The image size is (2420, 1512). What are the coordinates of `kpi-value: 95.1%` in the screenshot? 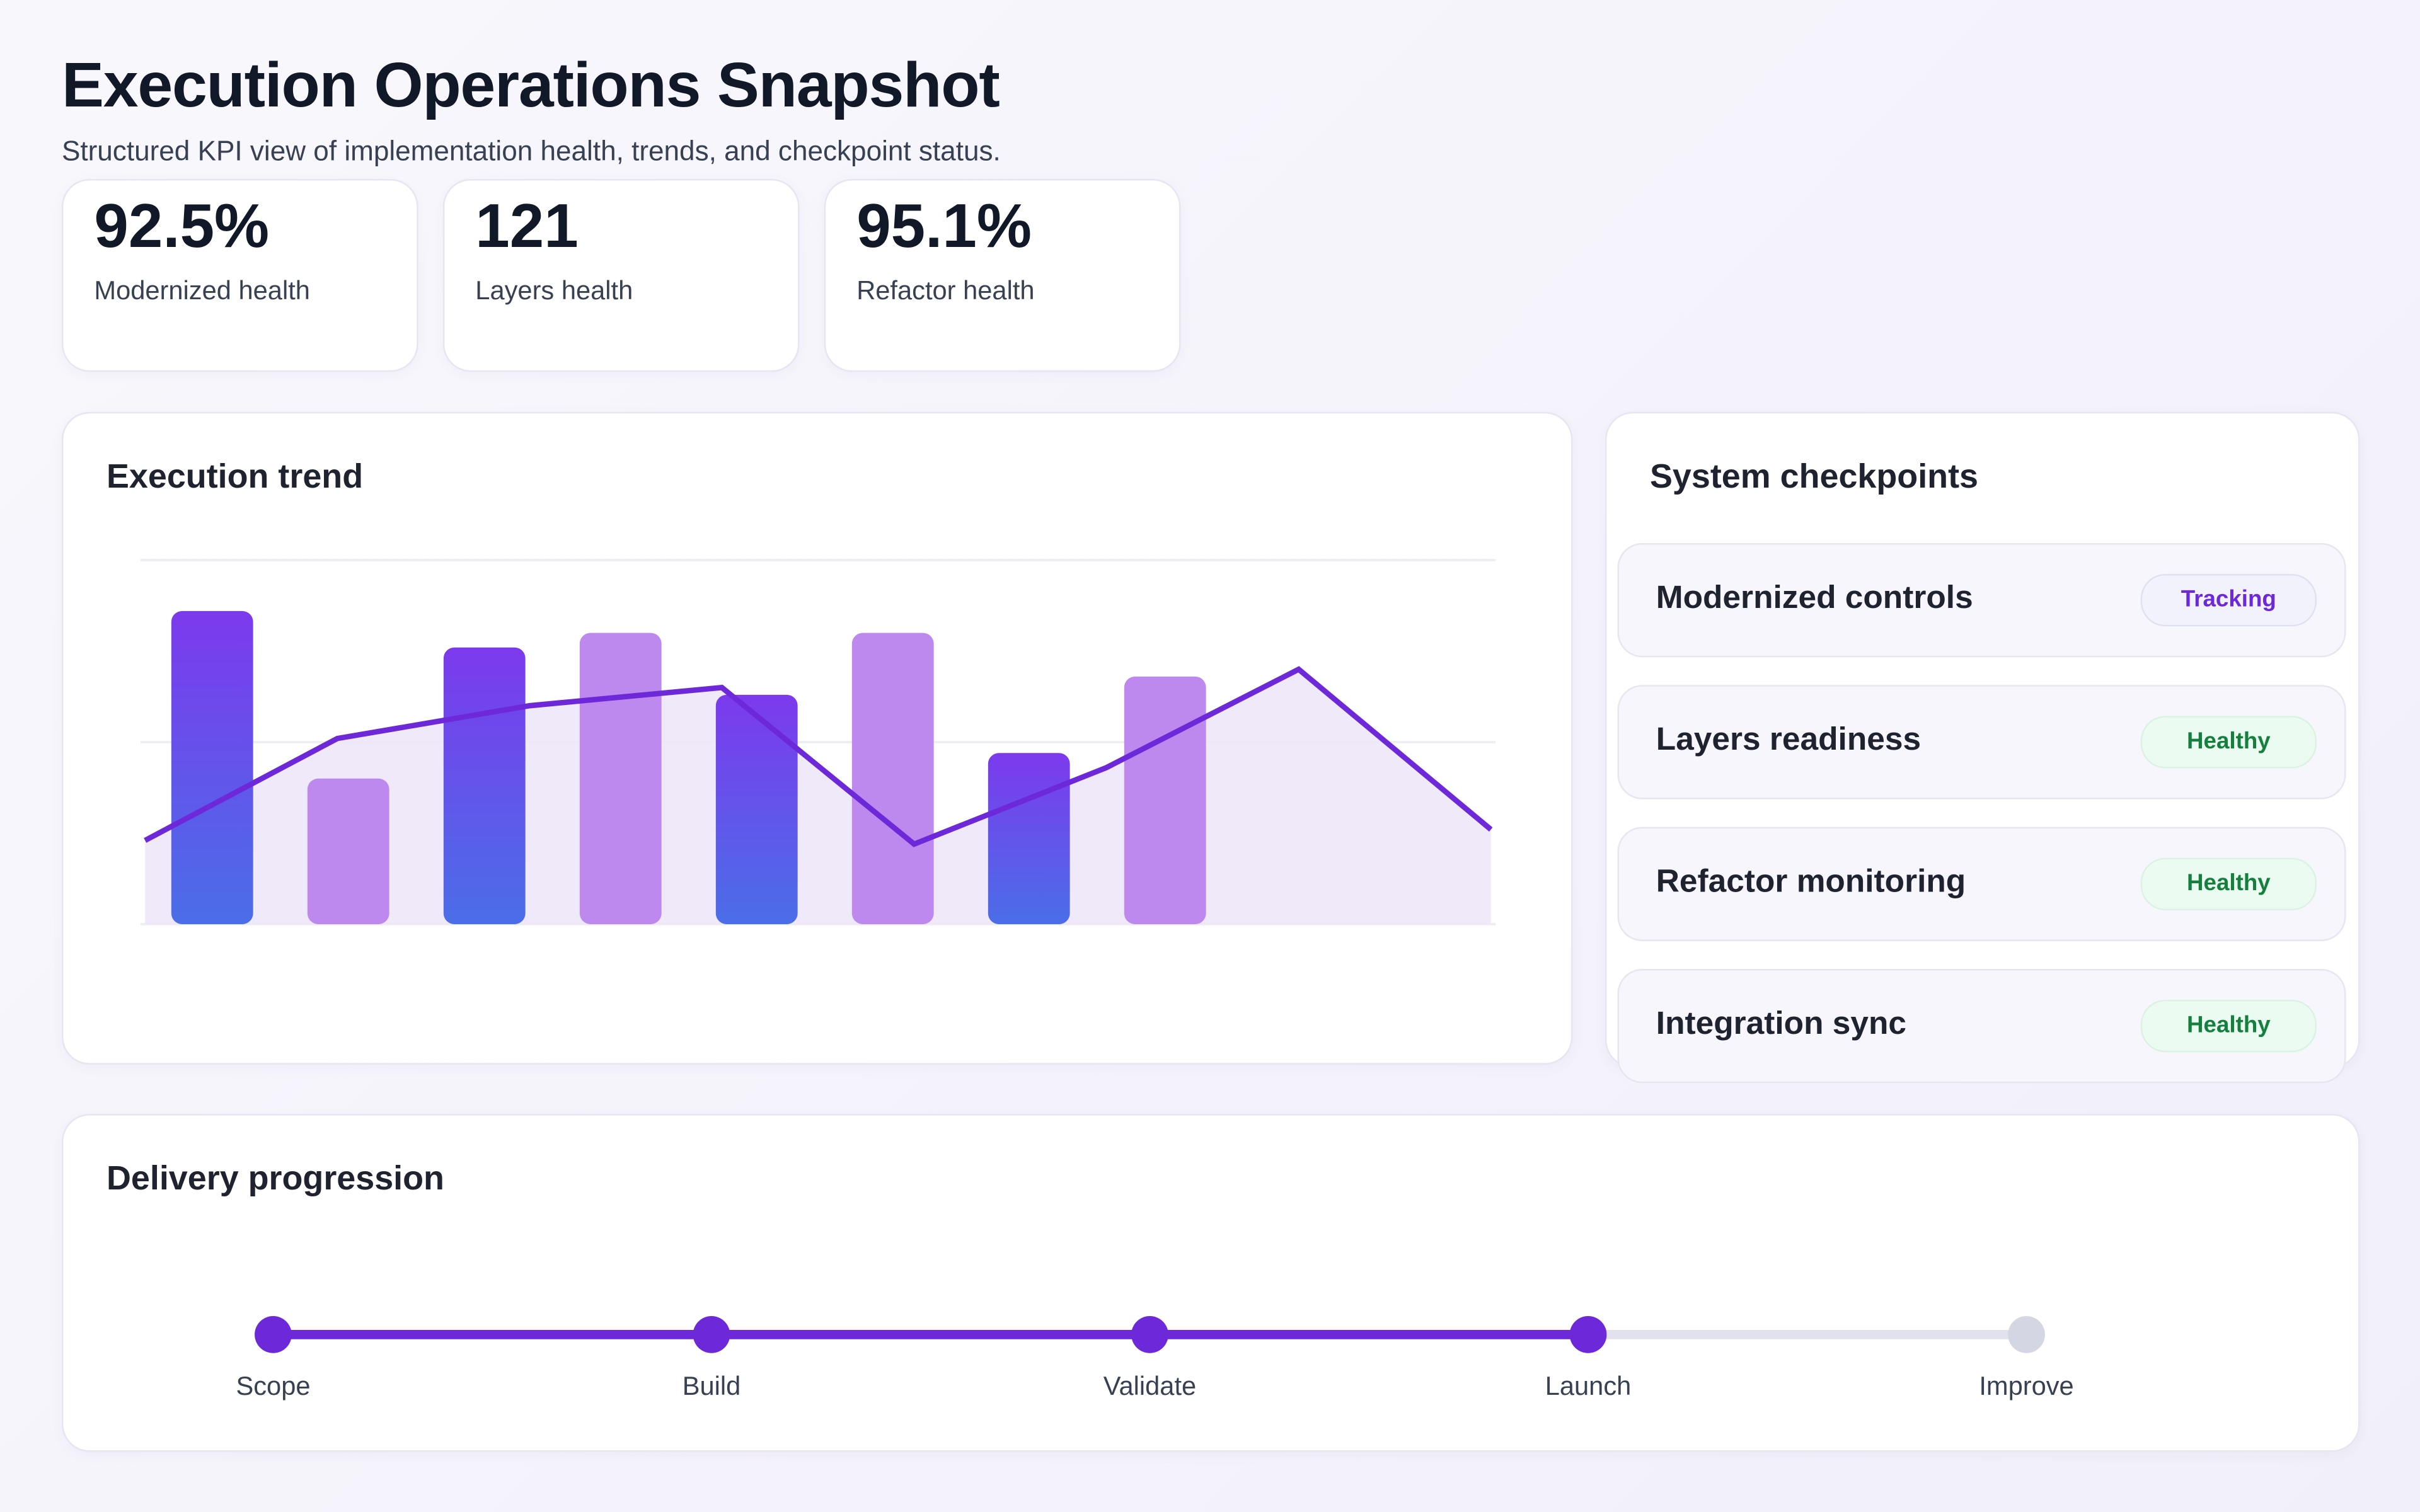 It's located at (944, 227).